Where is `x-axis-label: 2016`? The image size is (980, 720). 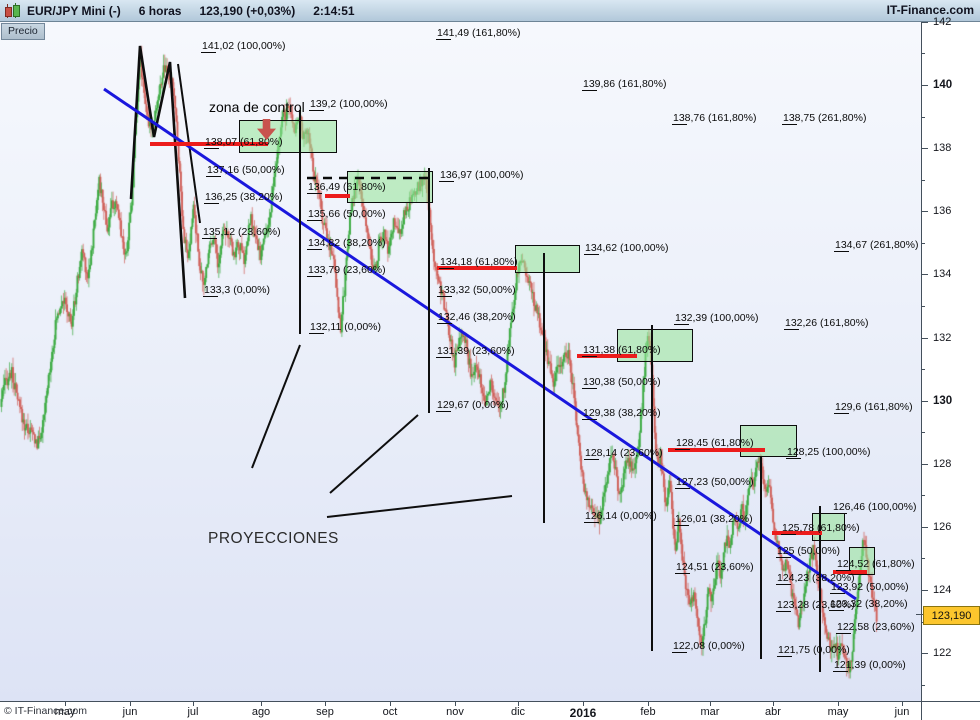
x-axis-label: 2016 is located at coordinates (583, 713).